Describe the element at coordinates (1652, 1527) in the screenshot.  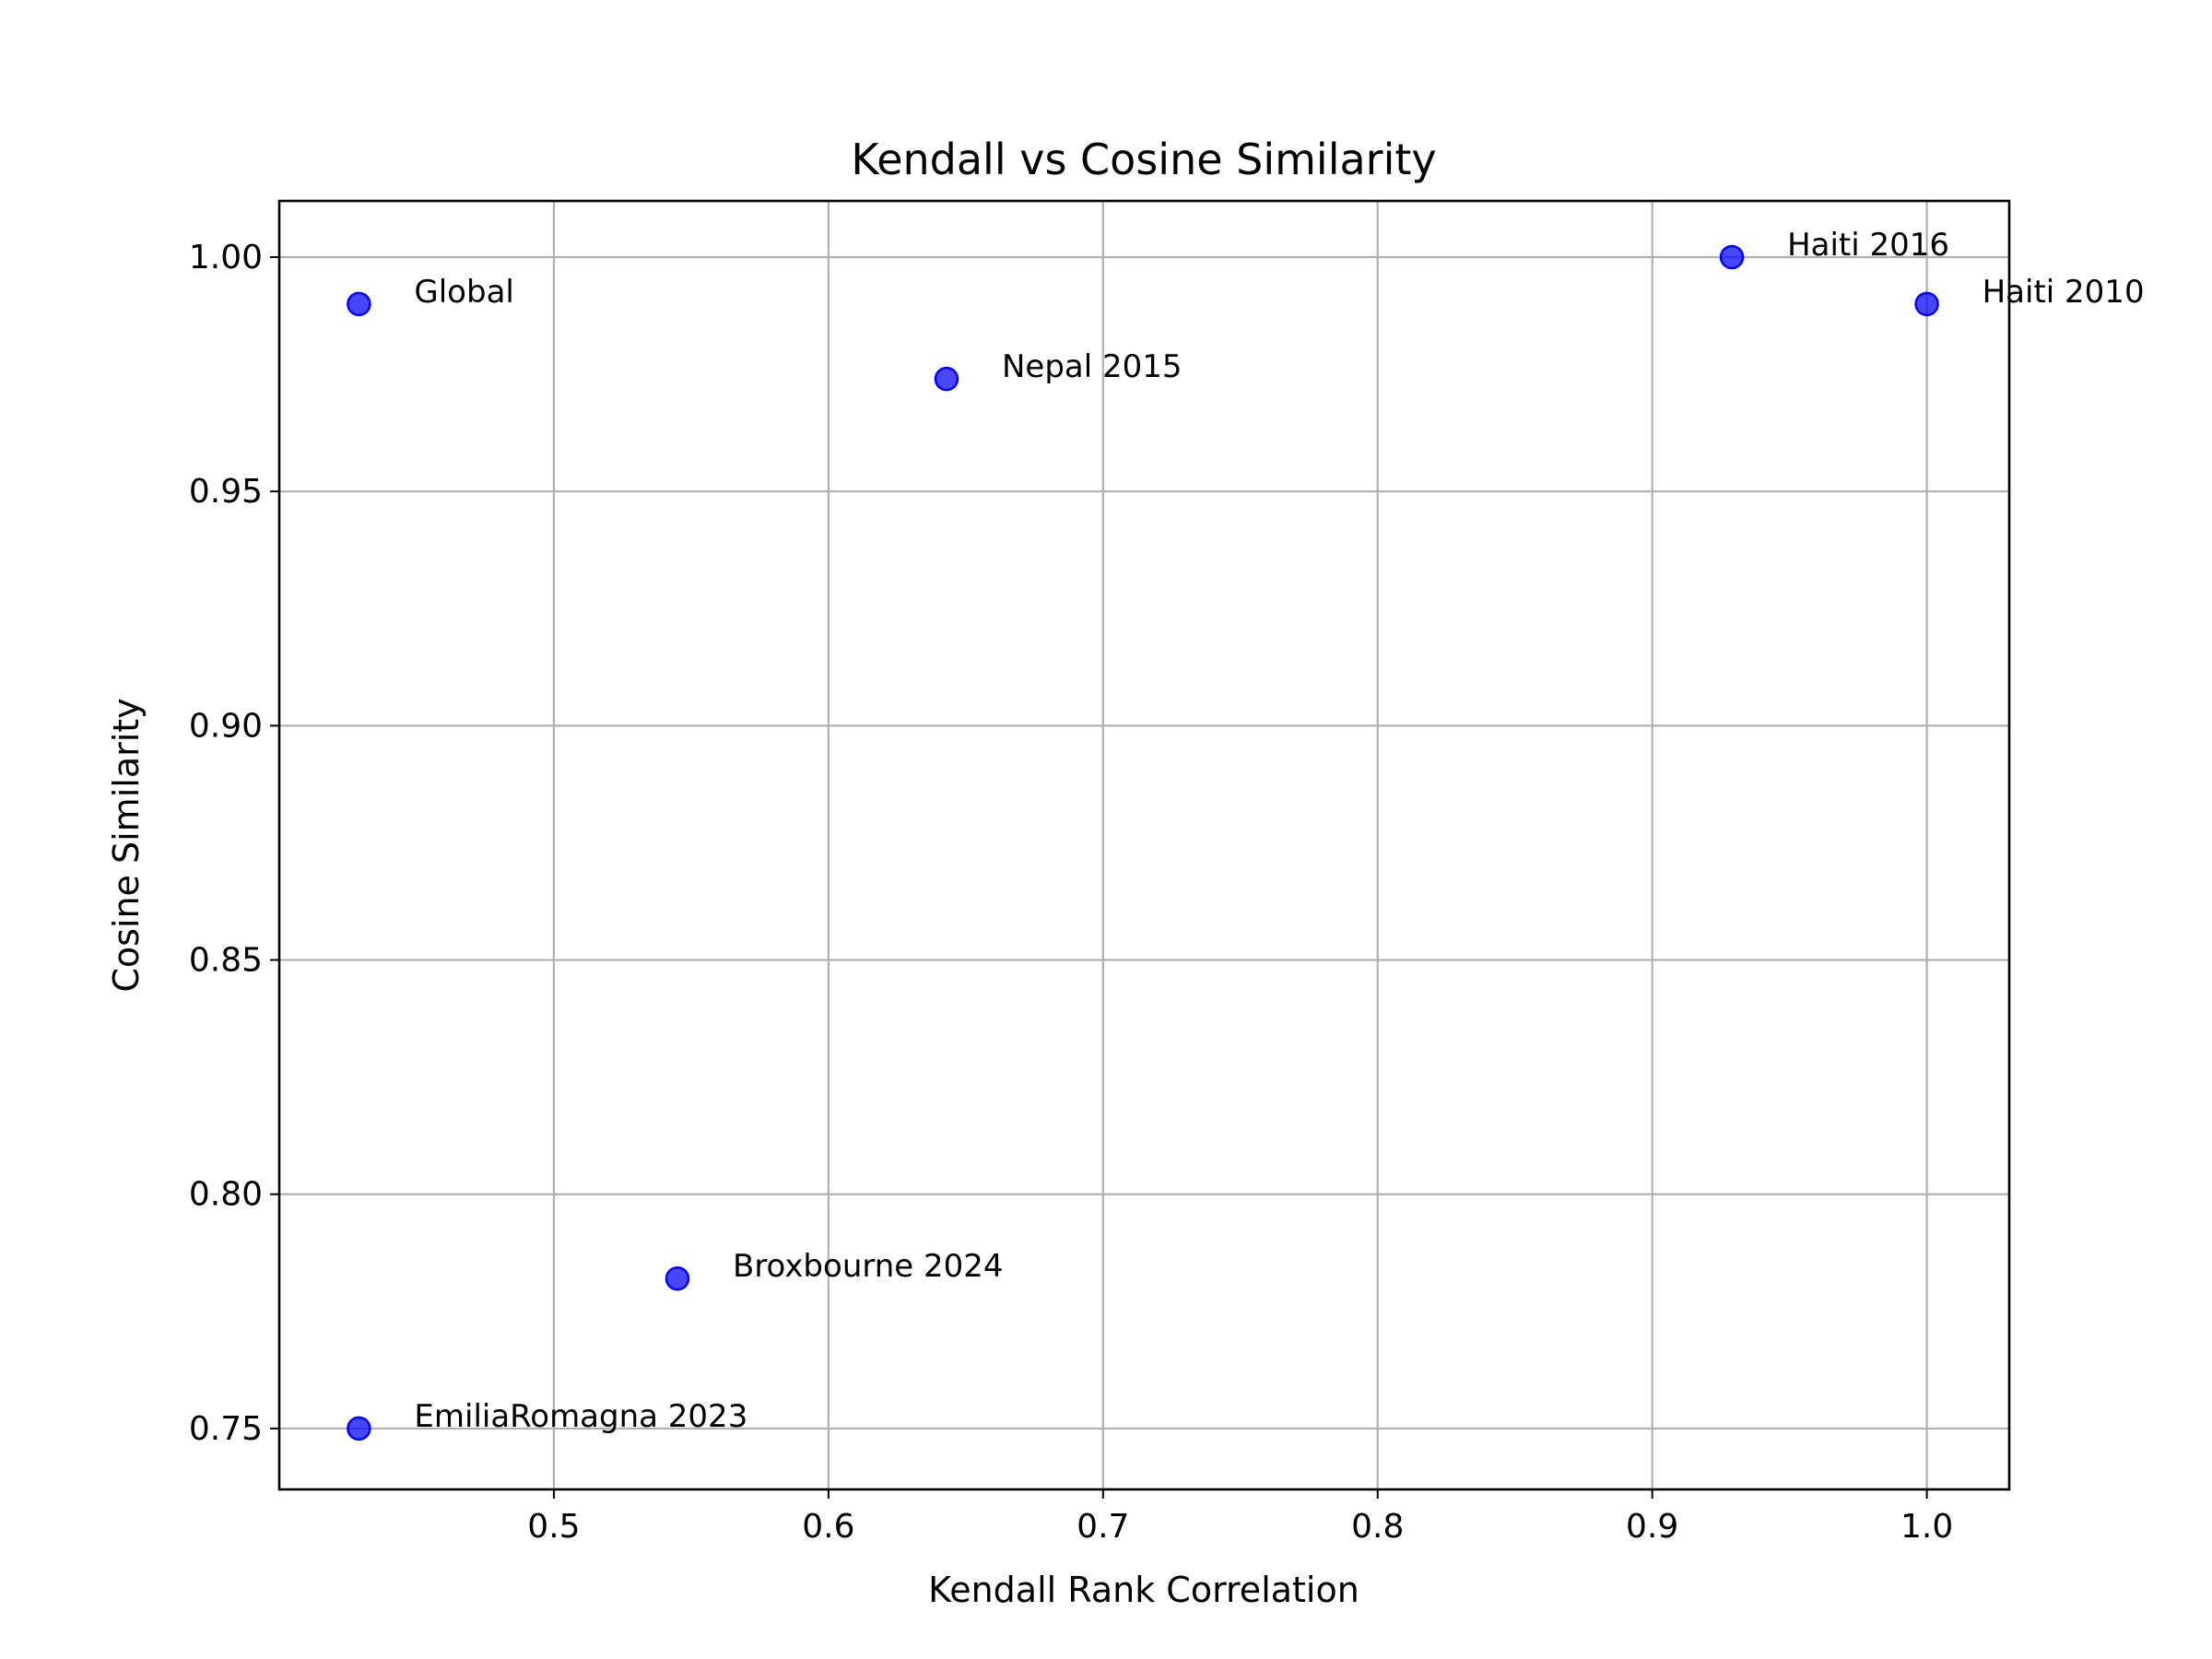
I see `x-tick-label: 0.9` at that location.